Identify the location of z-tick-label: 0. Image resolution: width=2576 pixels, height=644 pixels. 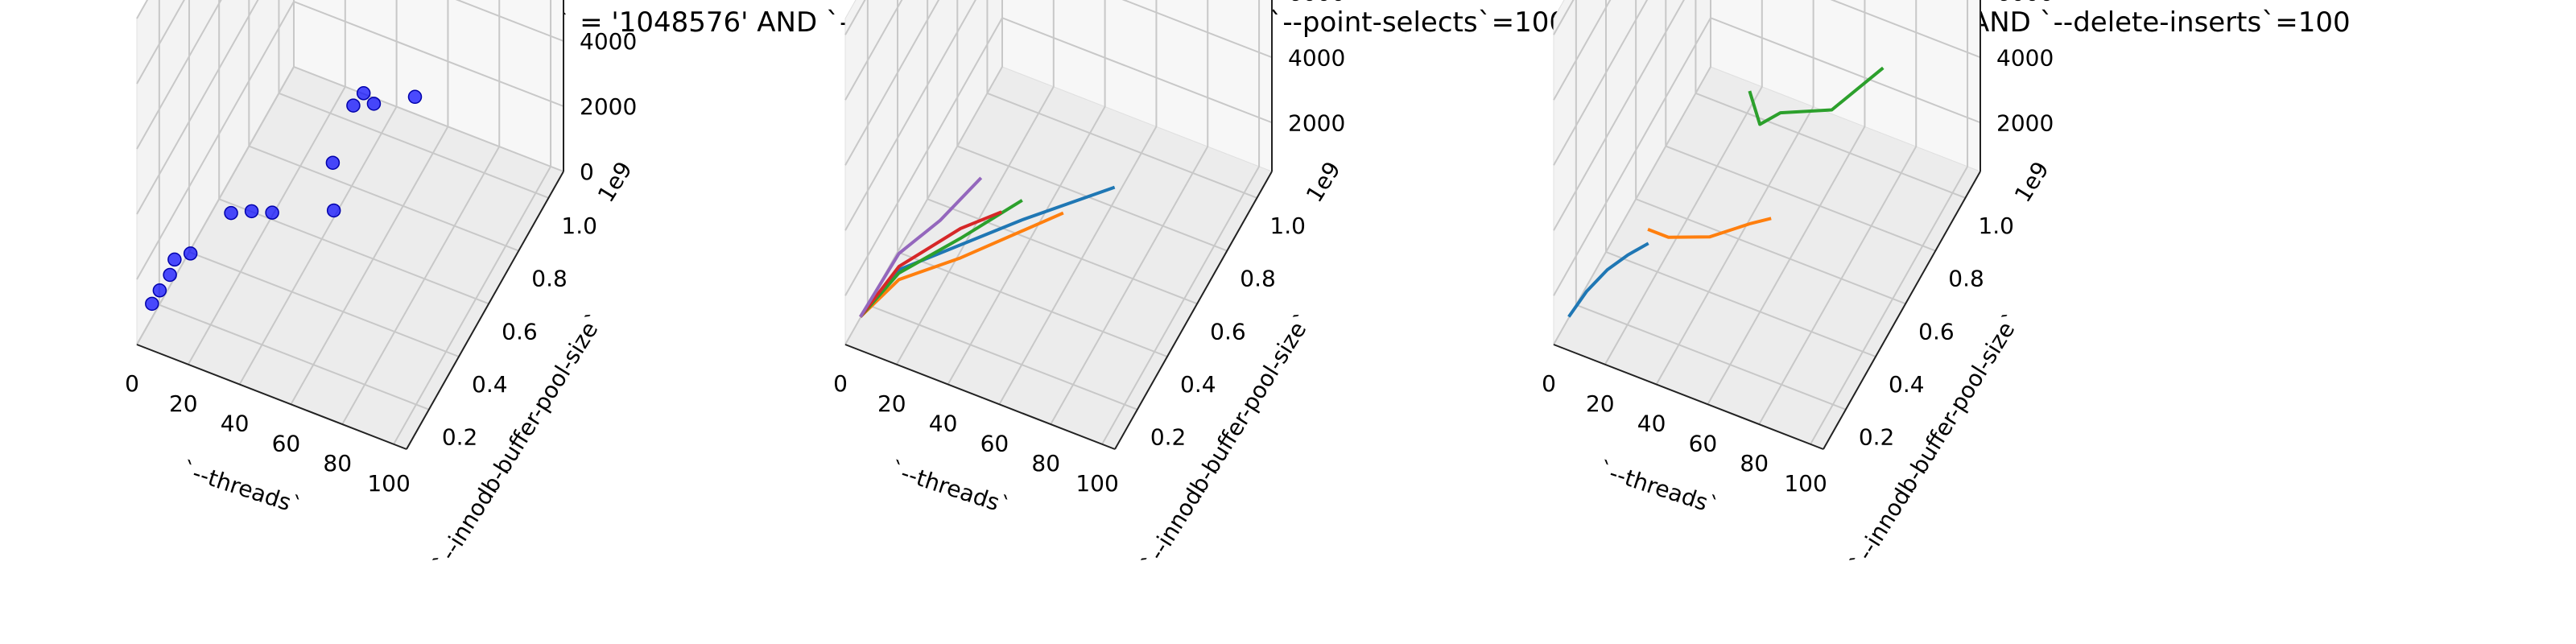
(587, 172).